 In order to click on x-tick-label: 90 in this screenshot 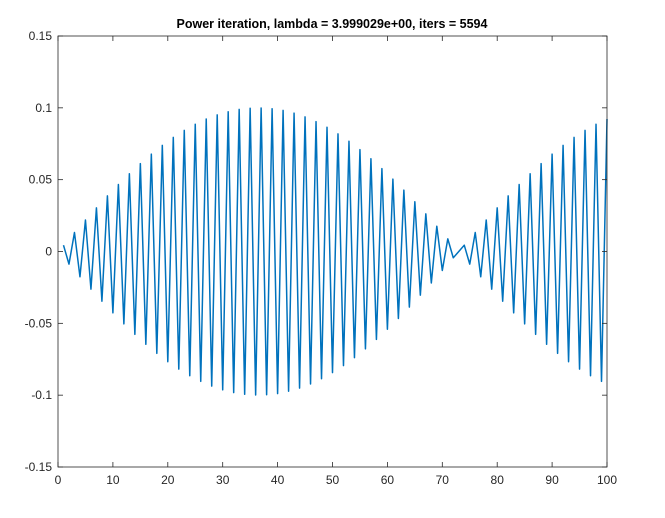, I will do `click(552, 480)`.